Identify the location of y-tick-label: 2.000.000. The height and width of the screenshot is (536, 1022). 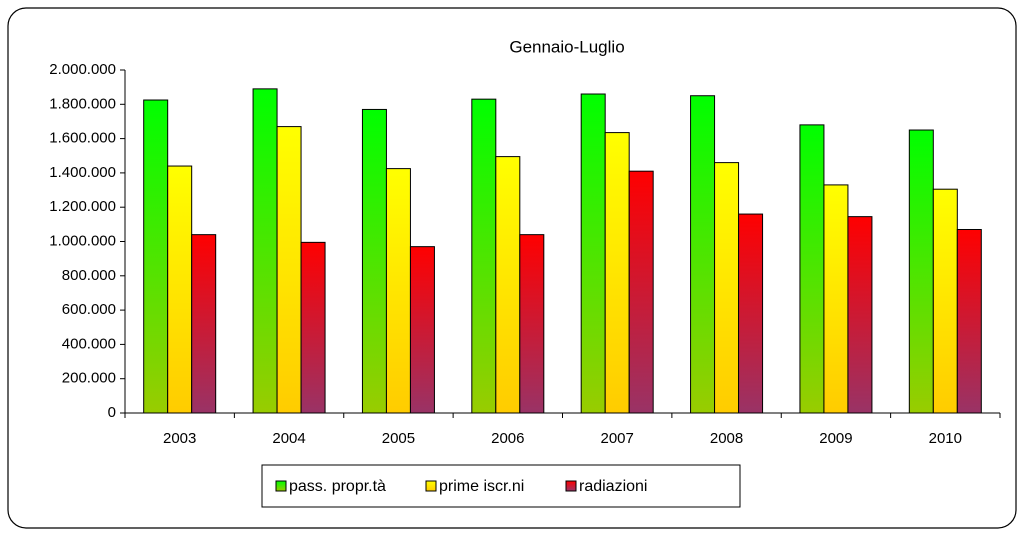
(82, 69).